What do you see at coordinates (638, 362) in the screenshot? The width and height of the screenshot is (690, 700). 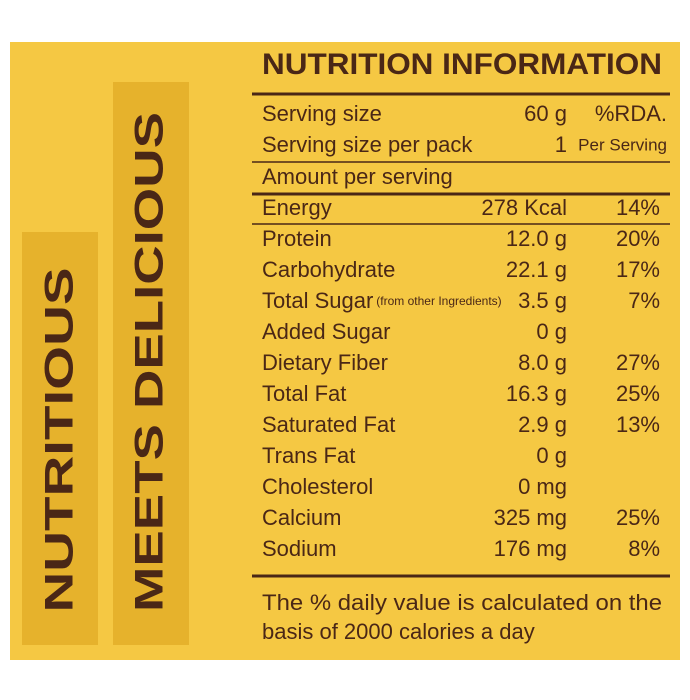 I see `nutrient-rda: 27%` at bounding box center [638, 362].